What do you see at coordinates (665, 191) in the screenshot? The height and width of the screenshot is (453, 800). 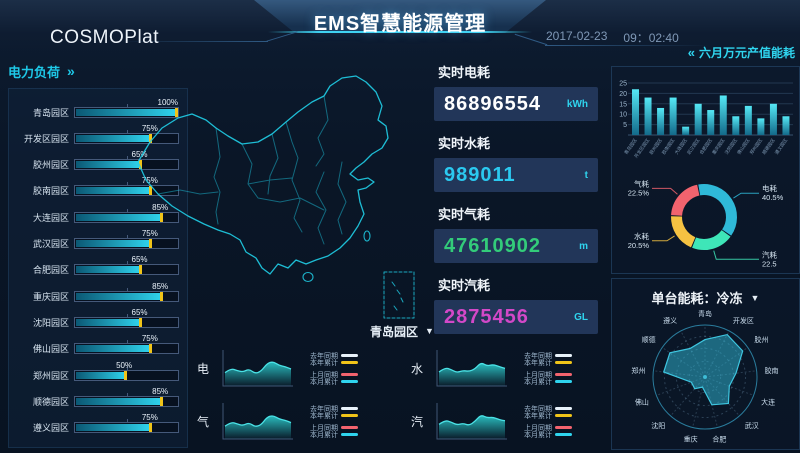 I see `donut-leader-line` at bounding box center [665, 191].